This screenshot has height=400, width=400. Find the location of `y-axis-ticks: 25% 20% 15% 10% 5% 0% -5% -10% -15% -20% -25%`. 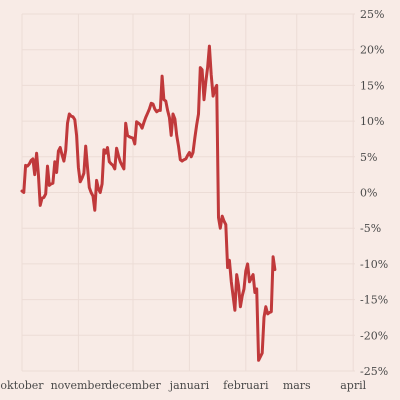

y-axis-ticks: 25% 20% 15% 10% 5% 0% -5% -10% -15% -20% -25% is located at coordinates (374, 193).